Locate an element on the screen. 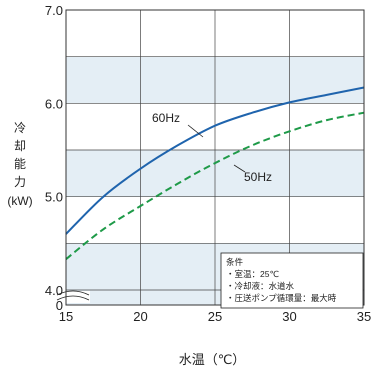 The height and width of the screenshot is (373, 374). x-tick-label-2: 25 is located at coordinates (215, 316).